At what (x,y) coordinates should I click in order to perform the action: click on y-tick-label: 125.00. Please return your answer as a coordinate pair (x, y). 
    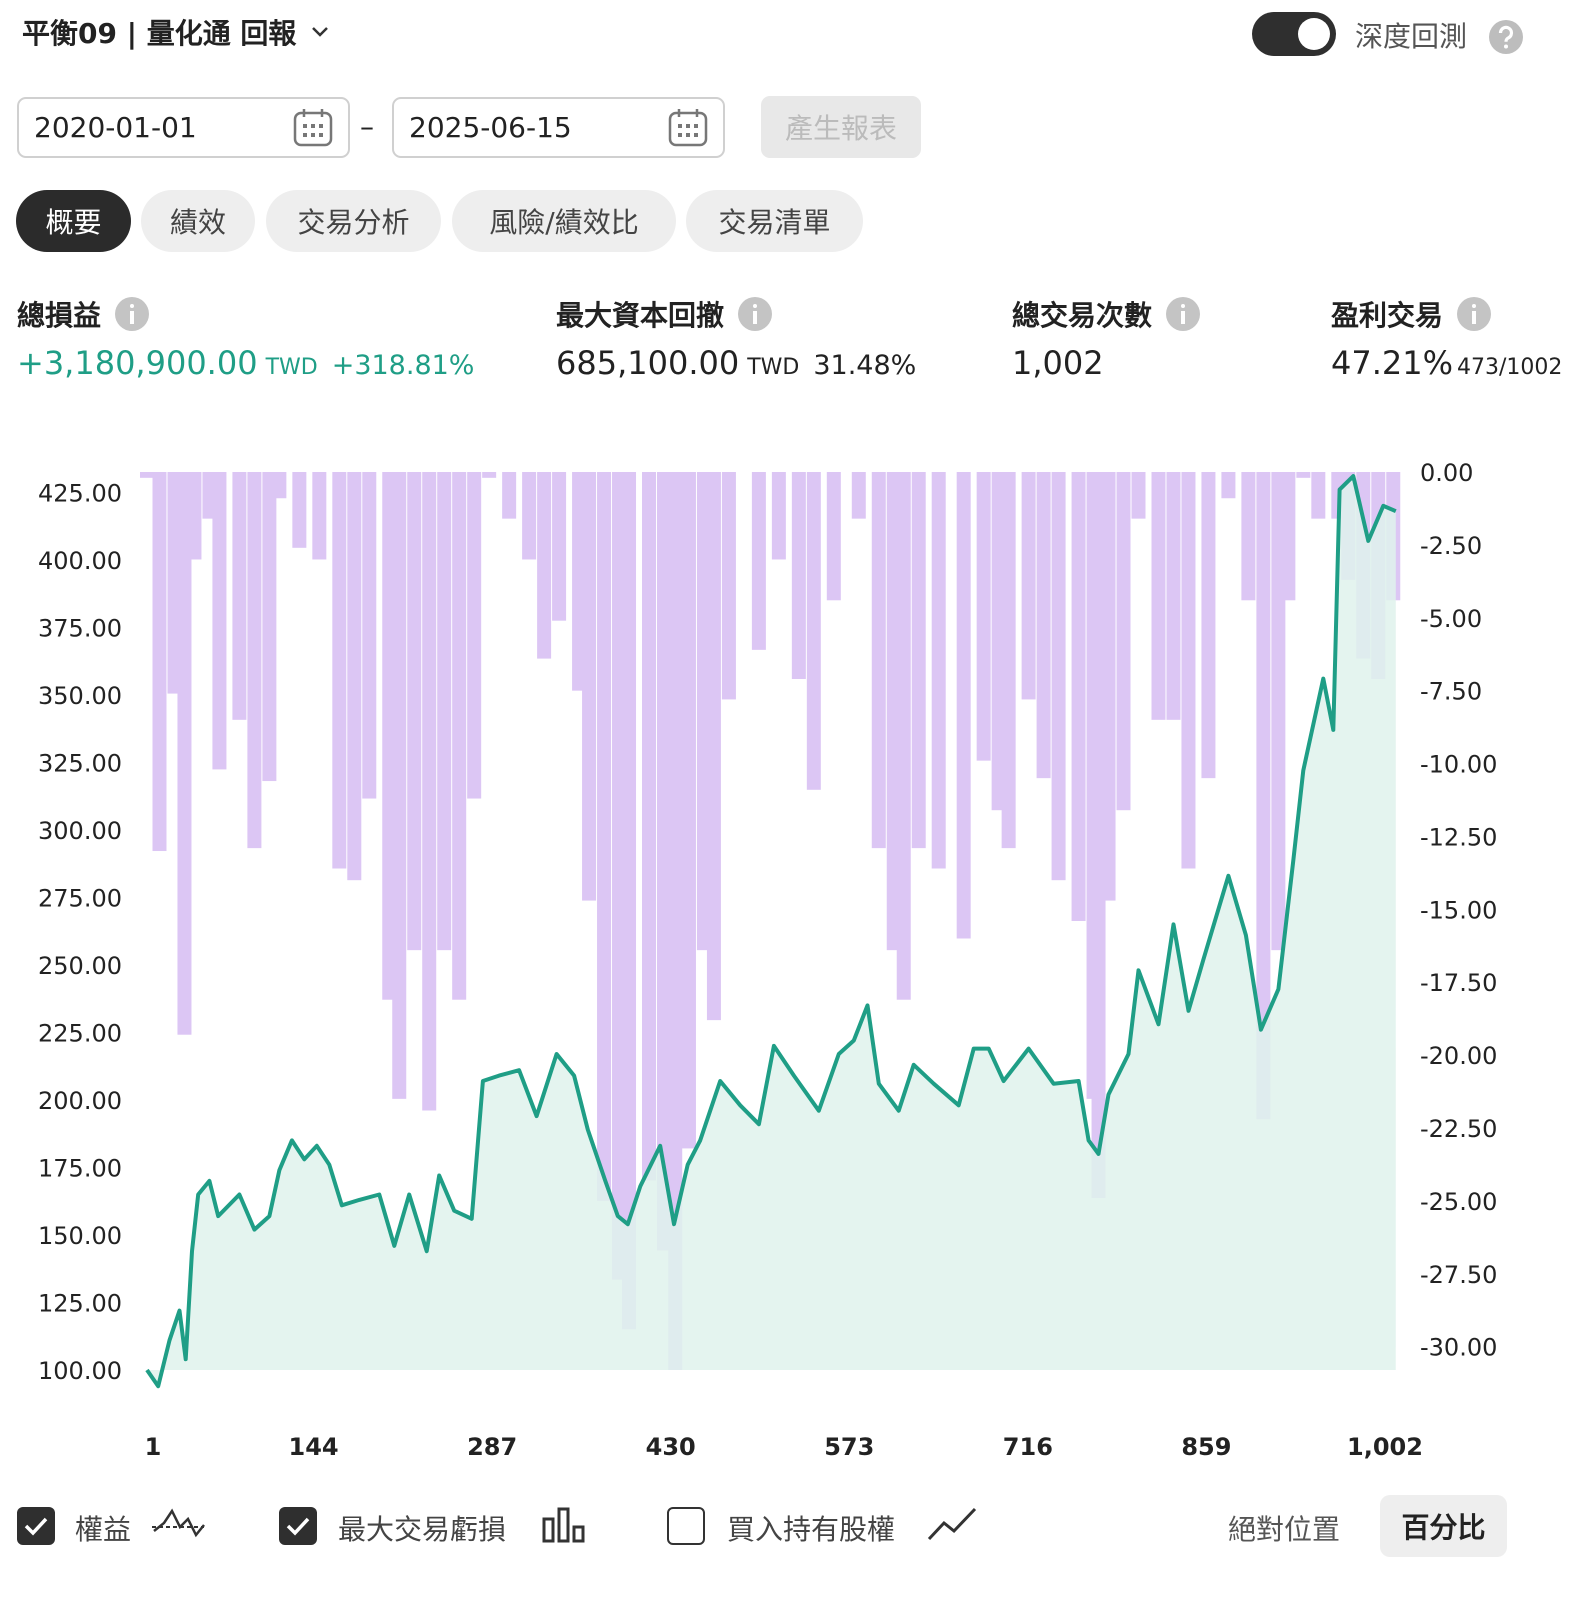
    Looking at the image, I should click on (80, 1303).